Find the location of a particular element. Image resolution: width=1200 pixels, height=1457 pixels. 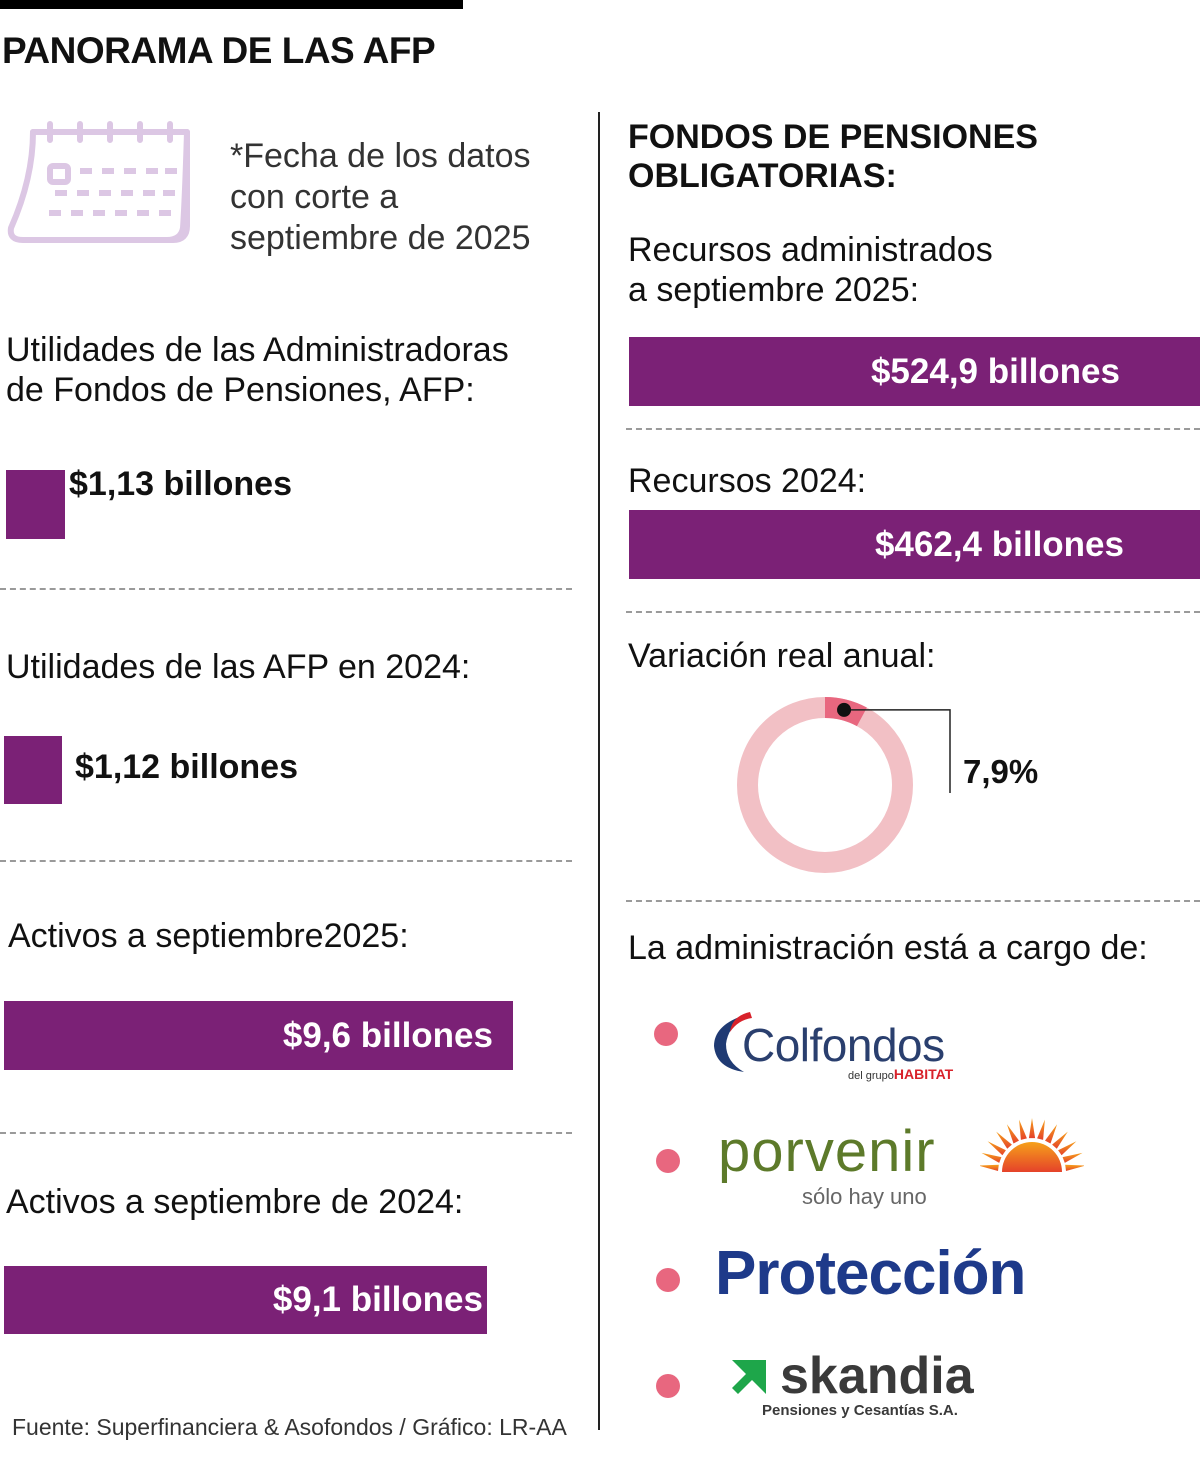

donut-leader-dot is located at coordinates (844, 709).